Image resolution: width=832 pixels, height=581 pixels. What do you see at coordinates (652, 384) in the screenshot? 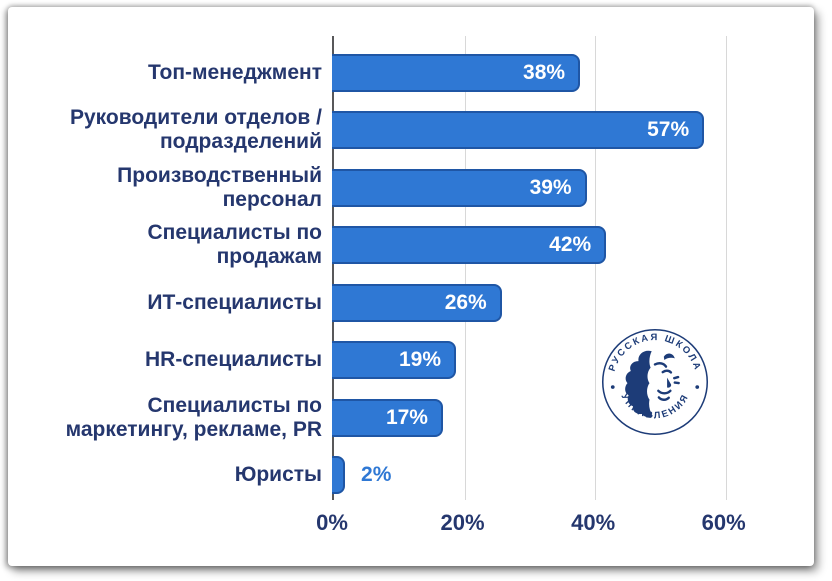
I see `lion-icon` at bounding box center [652, 384].